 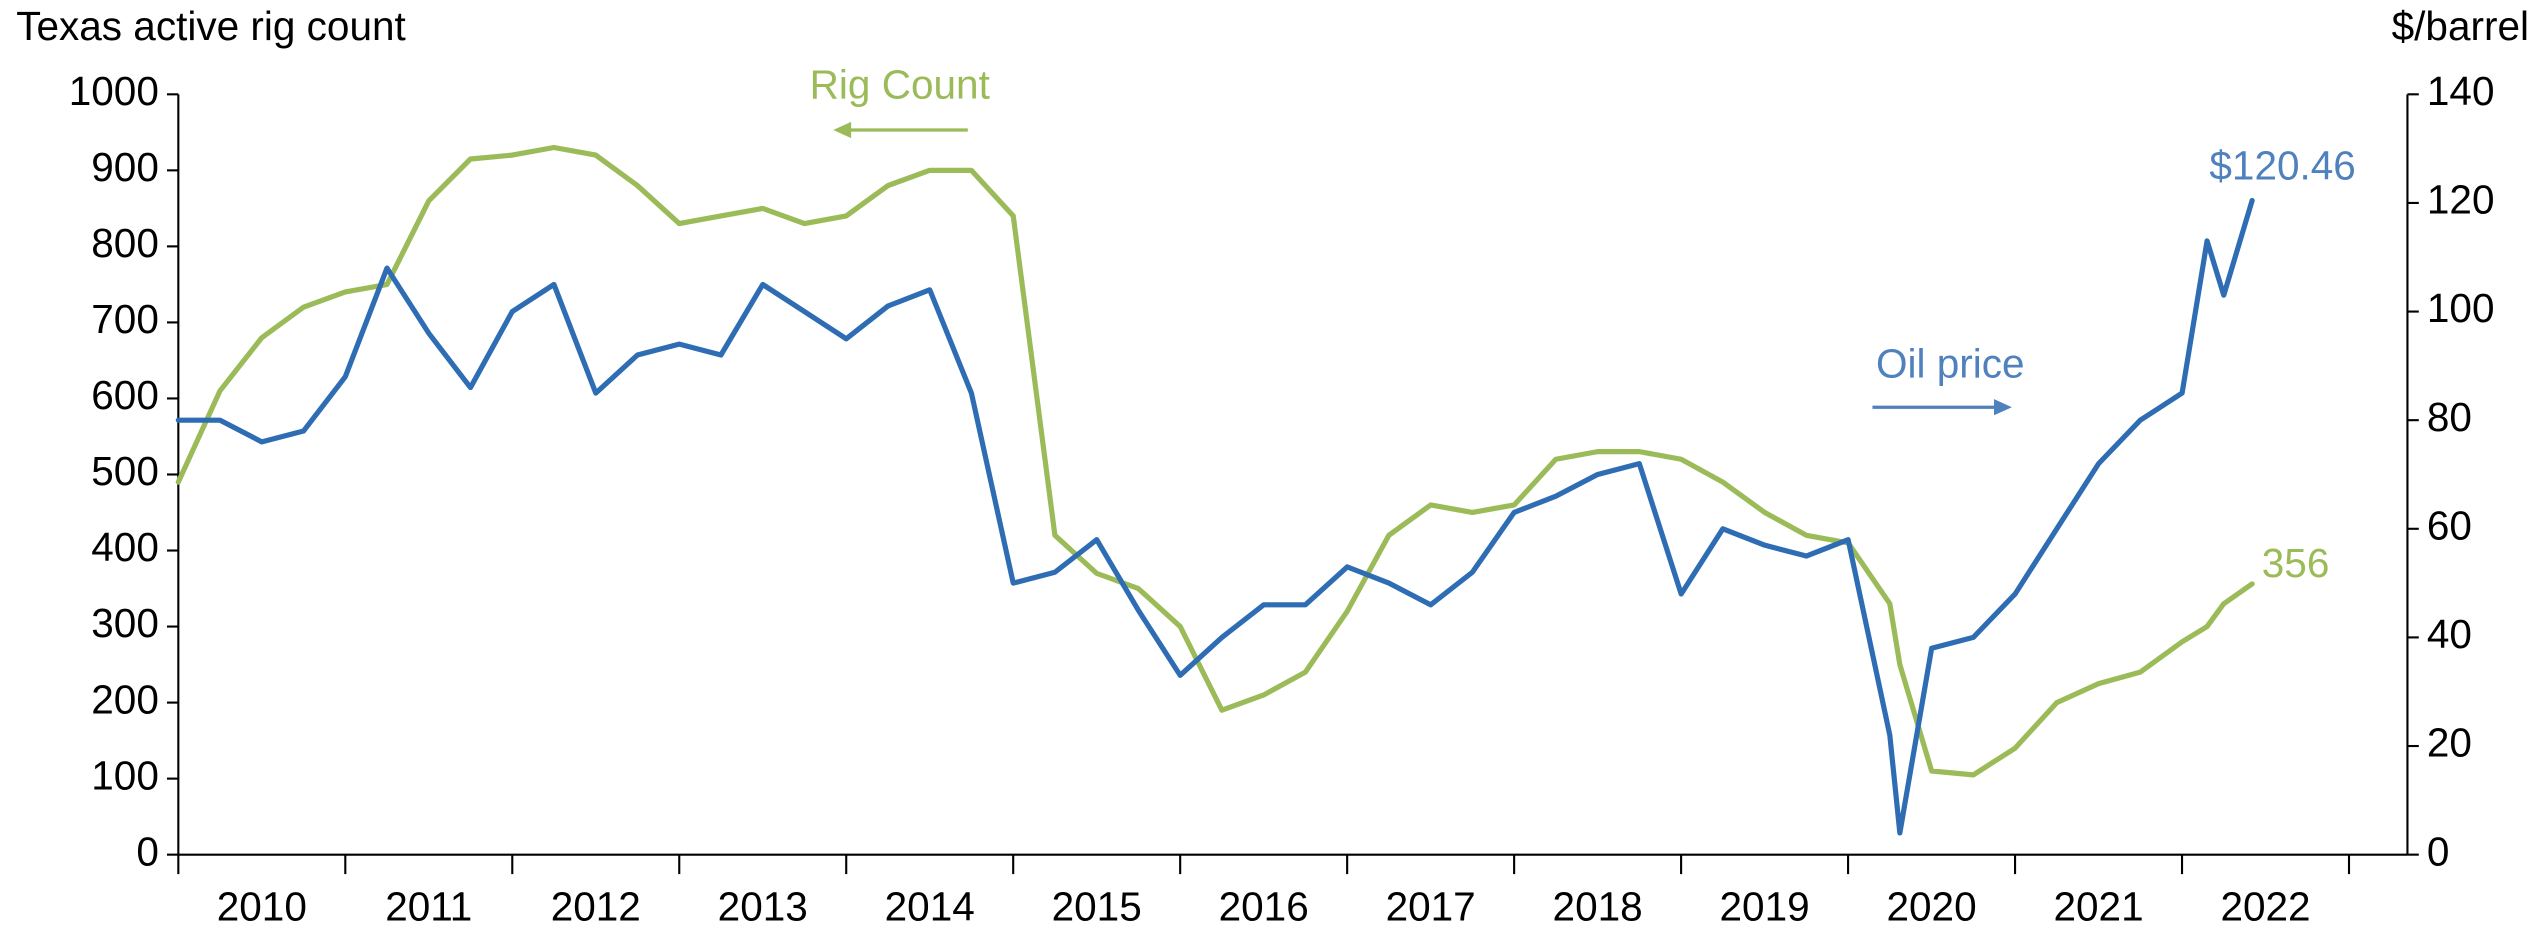 What do you see at coordinates (1950, 363) in the screenshot?
I see `oil-annotation: Oil price` at bounding box center [1950, 363].